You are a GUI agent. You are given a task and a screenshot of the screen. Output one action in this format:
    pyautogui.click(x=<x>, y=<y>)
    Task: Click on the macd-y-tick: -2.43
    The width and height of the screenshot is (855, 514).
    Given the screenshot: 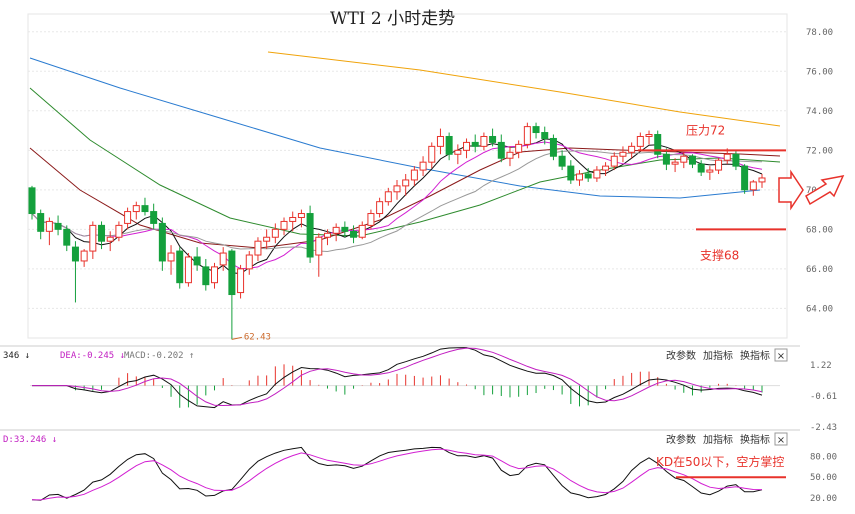 What is the action you would take?
    pyautogui.click(x=823, y=428)
    